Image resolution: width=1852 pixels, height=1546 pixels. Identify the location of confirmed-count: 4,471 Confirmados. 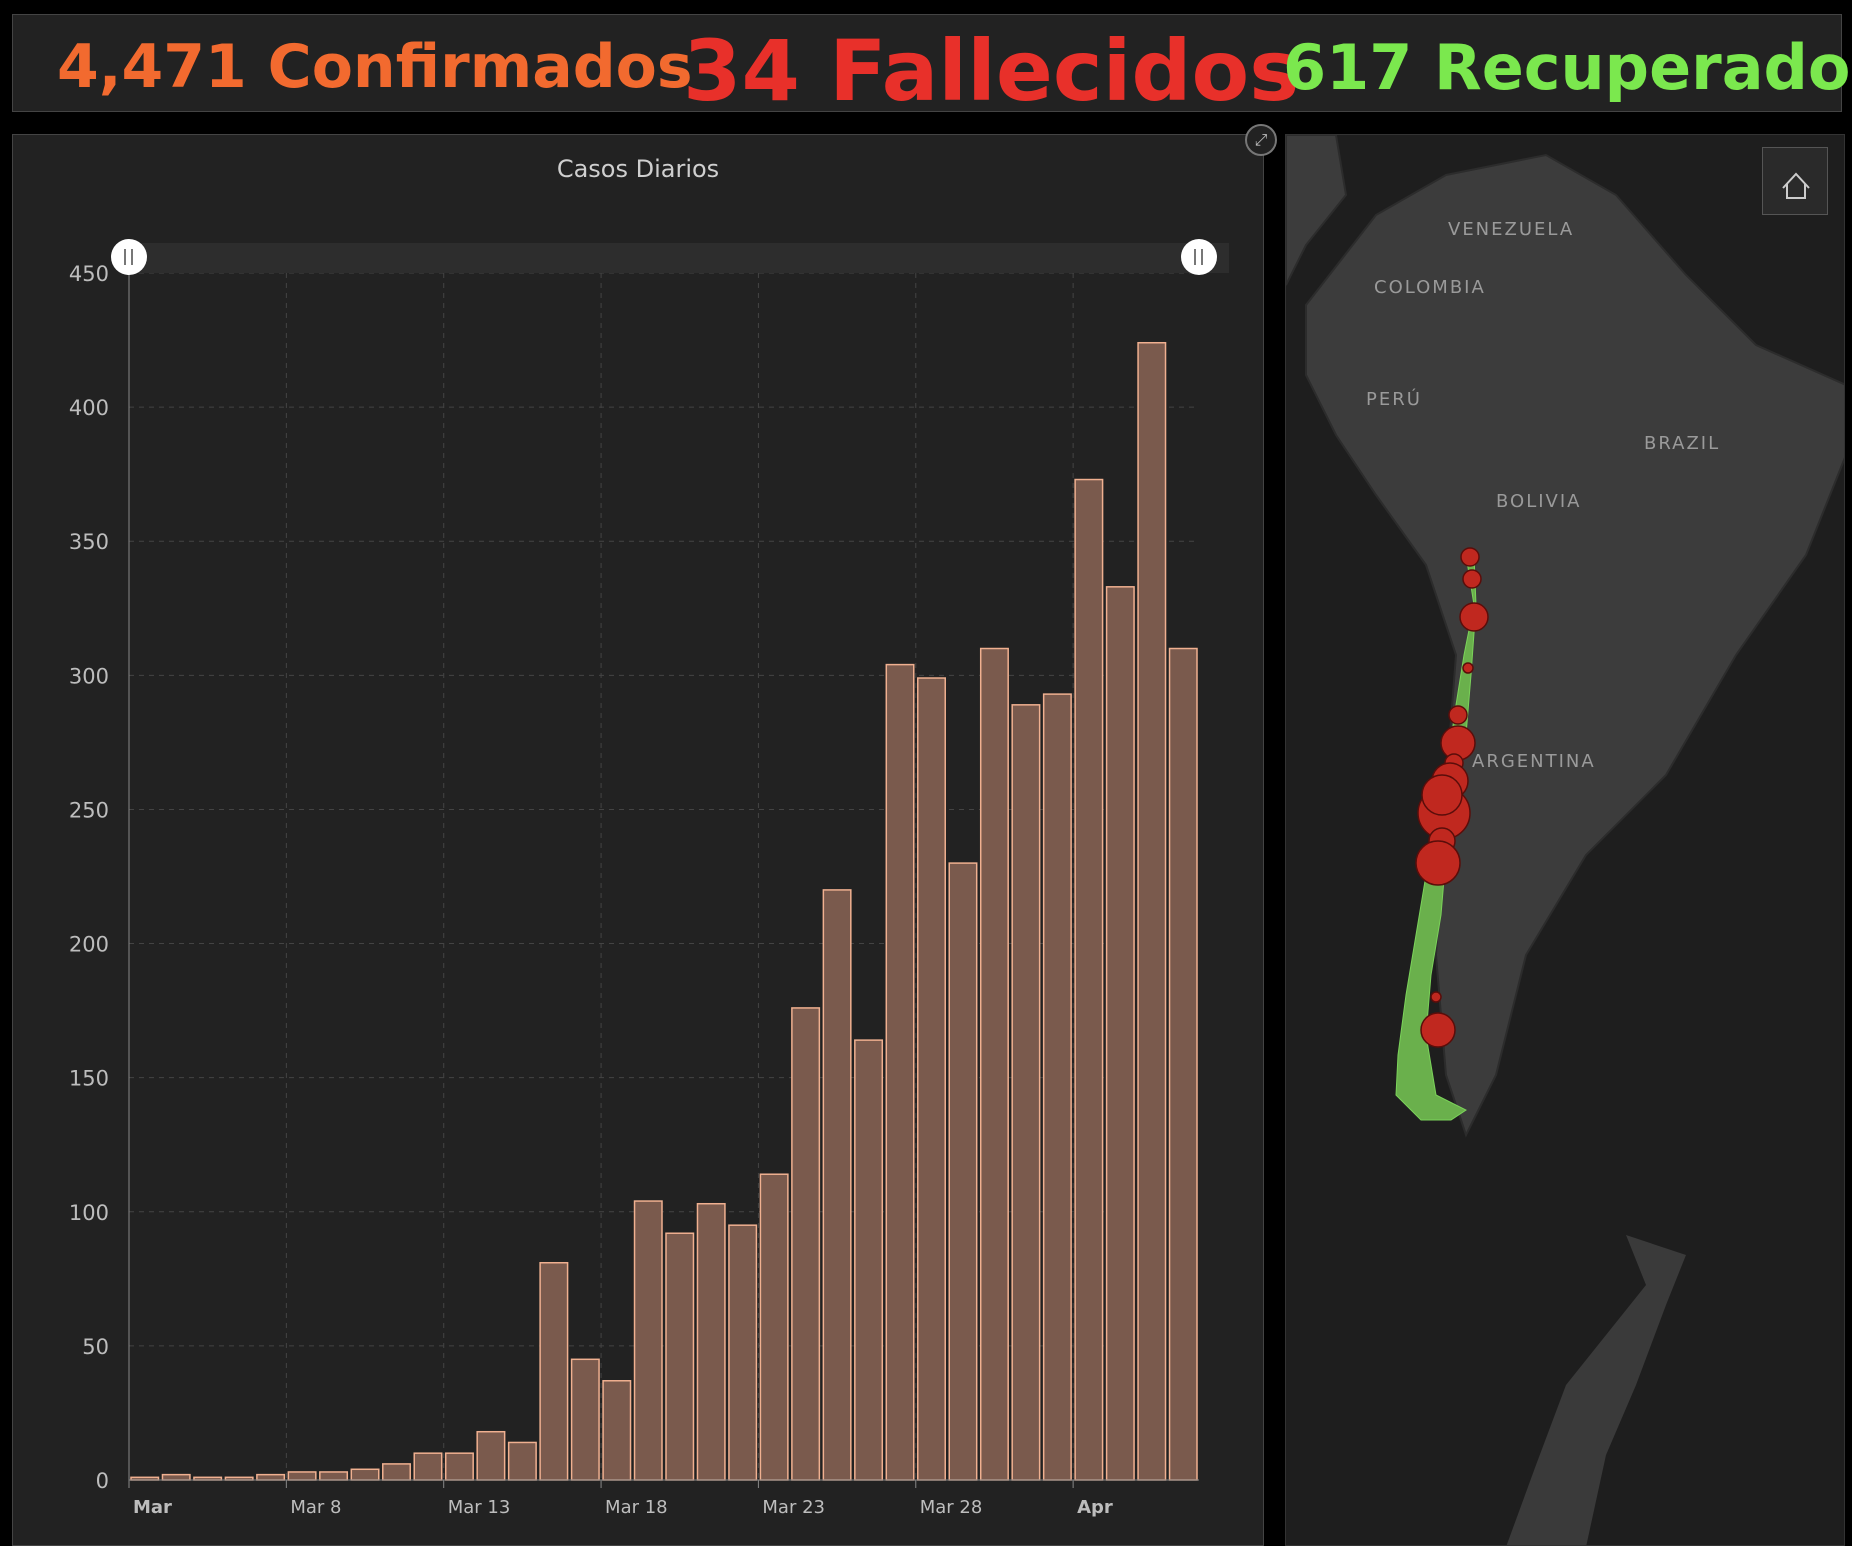
(375, 67).